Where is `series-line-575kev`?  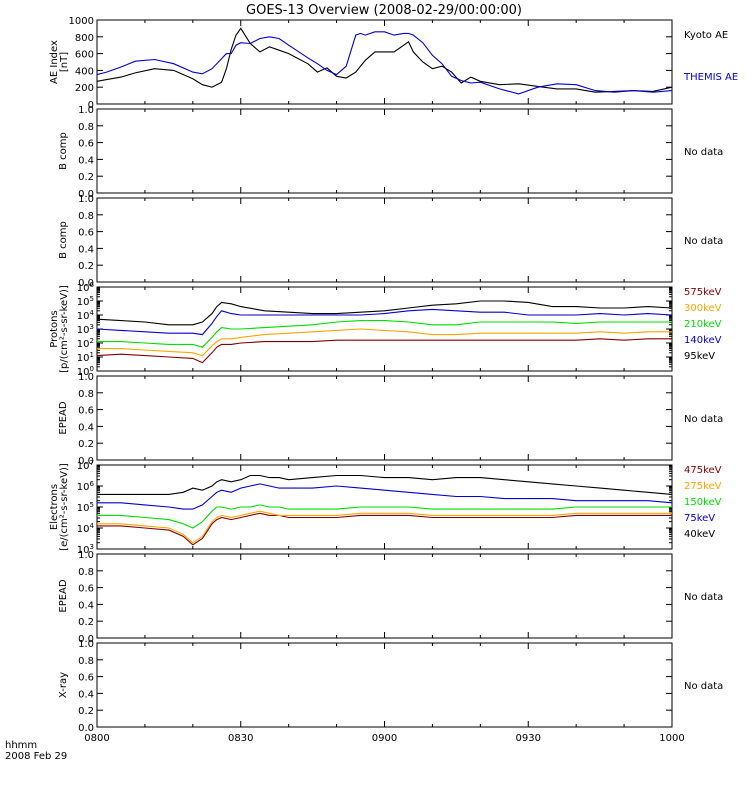 series-line-575kev is located at coordinates (384, 351).